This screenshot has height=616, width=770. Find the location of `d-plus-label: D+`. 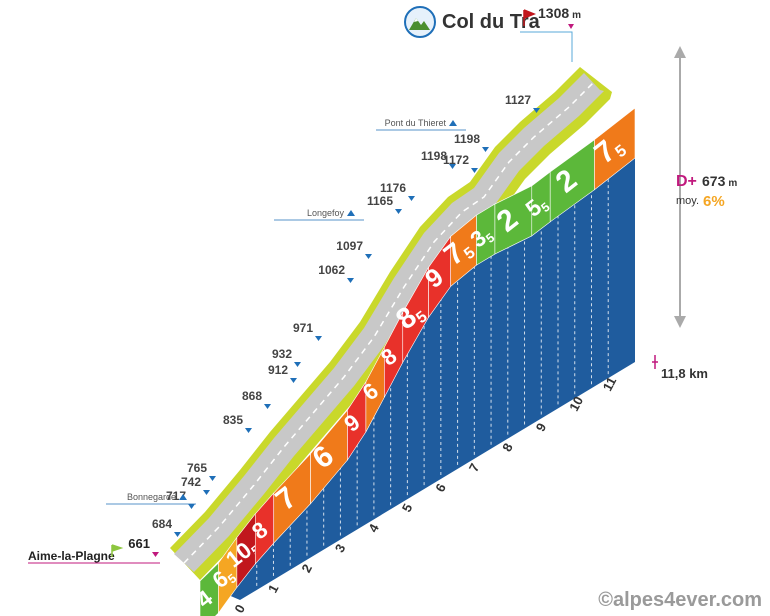

d-plus-label: D+ is located at coordinates (686, 181).